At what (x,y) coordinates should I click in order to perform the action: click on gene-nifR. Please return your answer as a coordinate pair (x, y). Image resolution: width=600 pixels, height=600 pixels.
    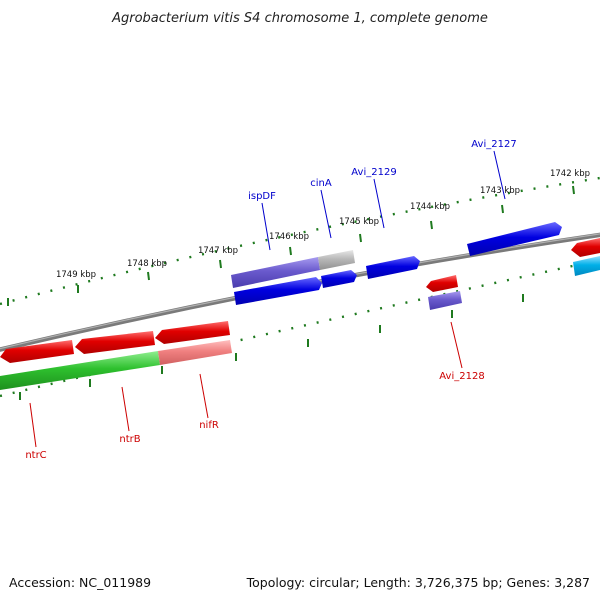
    Looking at the image, I should click on (195, 352).